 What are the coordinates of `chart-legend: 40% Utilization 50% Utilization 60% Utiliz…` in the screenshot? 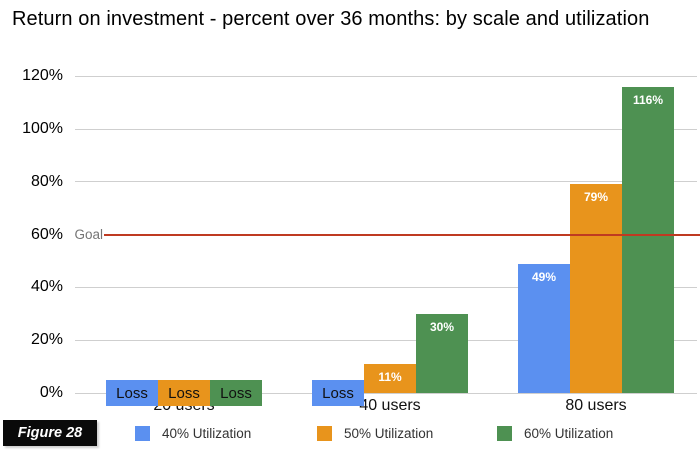 It's located at (350, 434).